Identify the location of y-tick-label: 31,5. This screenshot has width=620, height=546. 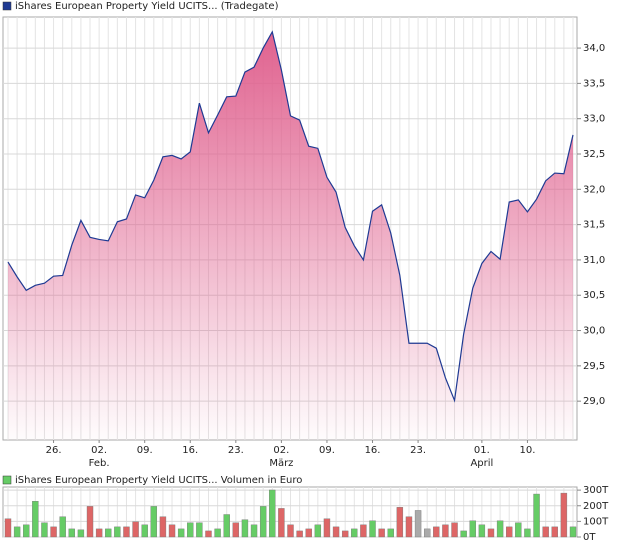
(594, 225).